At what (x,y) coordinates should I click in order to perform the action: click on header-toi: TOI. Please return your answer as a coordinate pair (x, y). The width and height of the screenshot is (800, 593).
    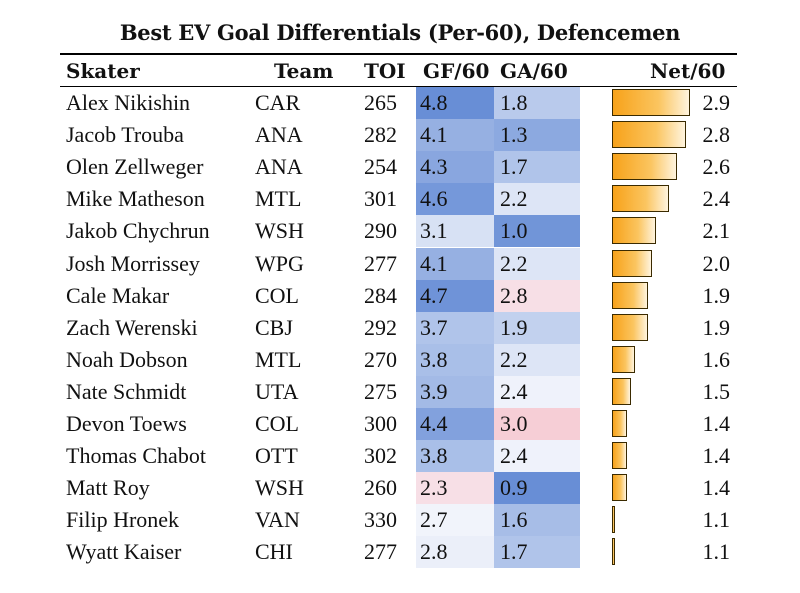
    Looking at the image, I should click on (385, 71).